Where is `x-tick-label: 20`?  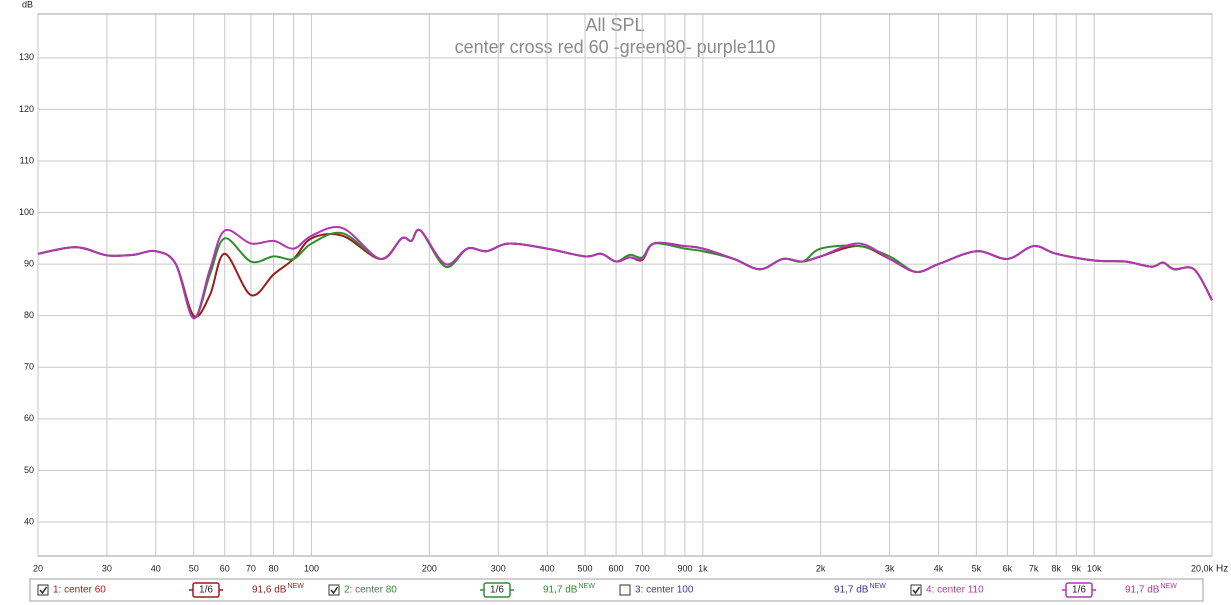 x-tick-label: 20 is located at coordinates (38, 568).